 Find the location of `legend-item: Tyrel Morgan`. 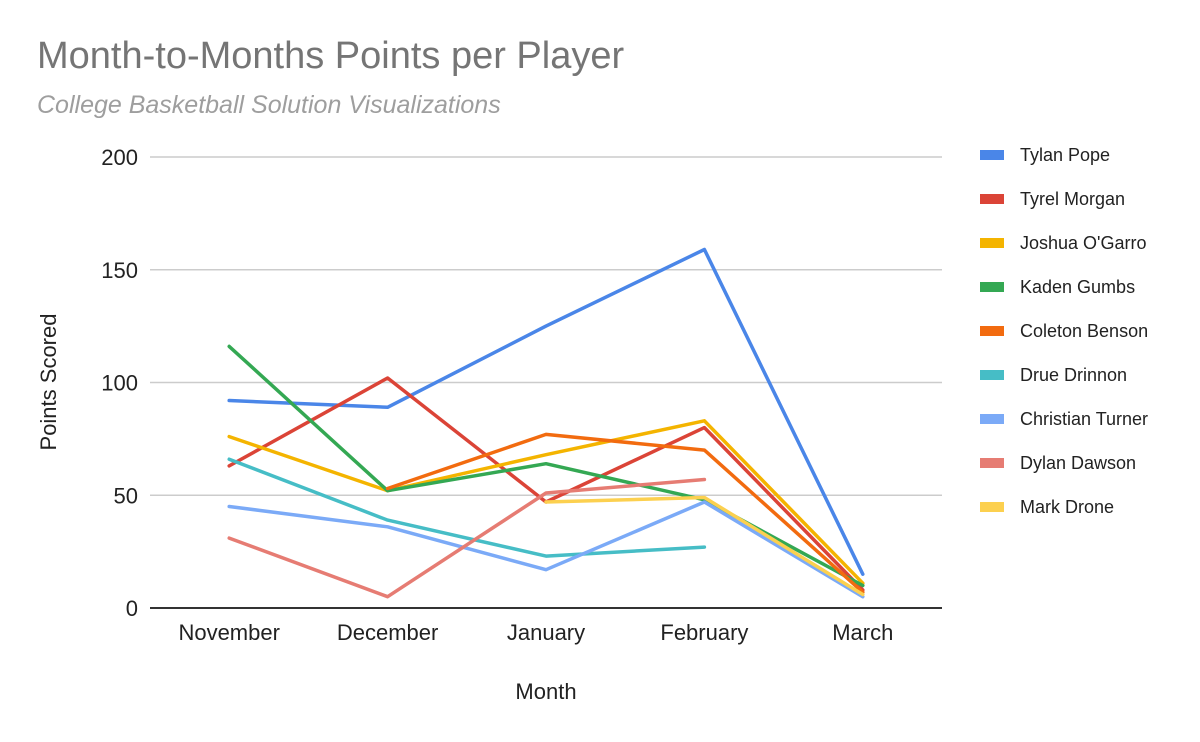

legend-item: Tyrel Morgan is located at coordinates (1052, 199).